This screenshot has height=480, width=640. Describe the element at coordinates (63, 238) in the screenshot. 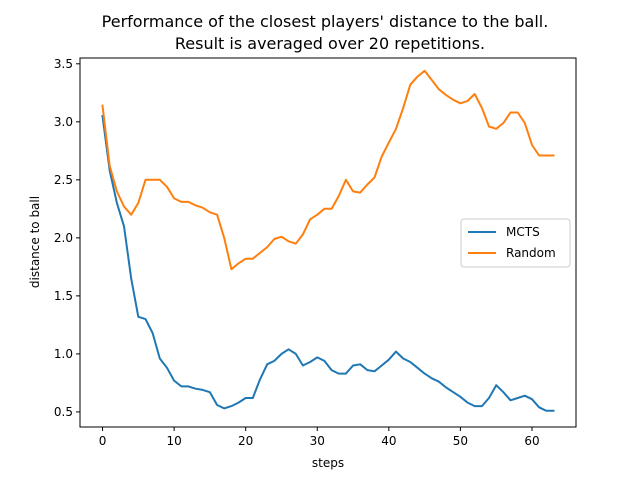

I see `y-tick-label: 2.0` at that location.